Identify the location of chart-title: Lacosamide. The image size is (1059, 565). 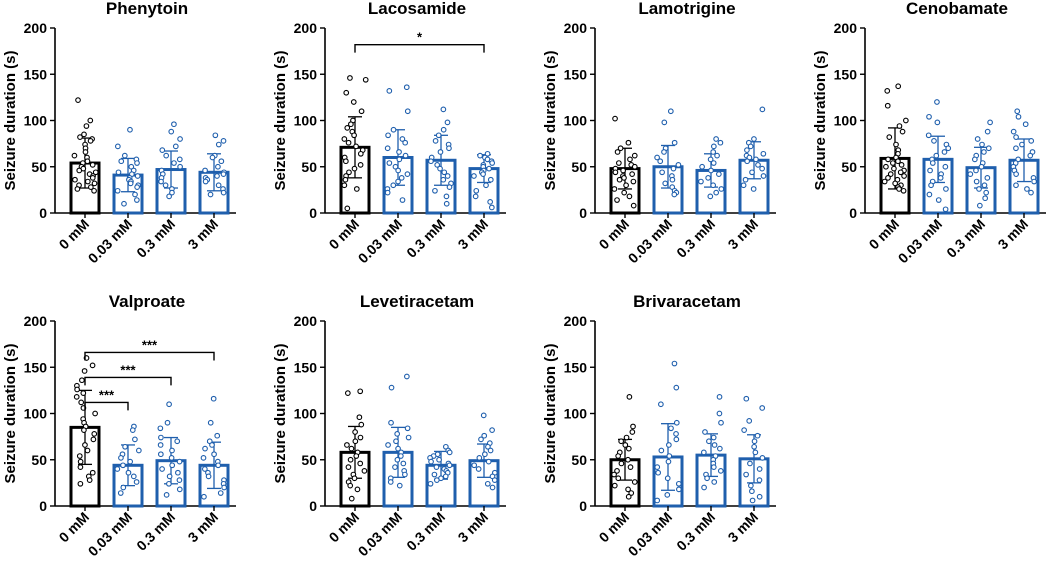
(417, 9).